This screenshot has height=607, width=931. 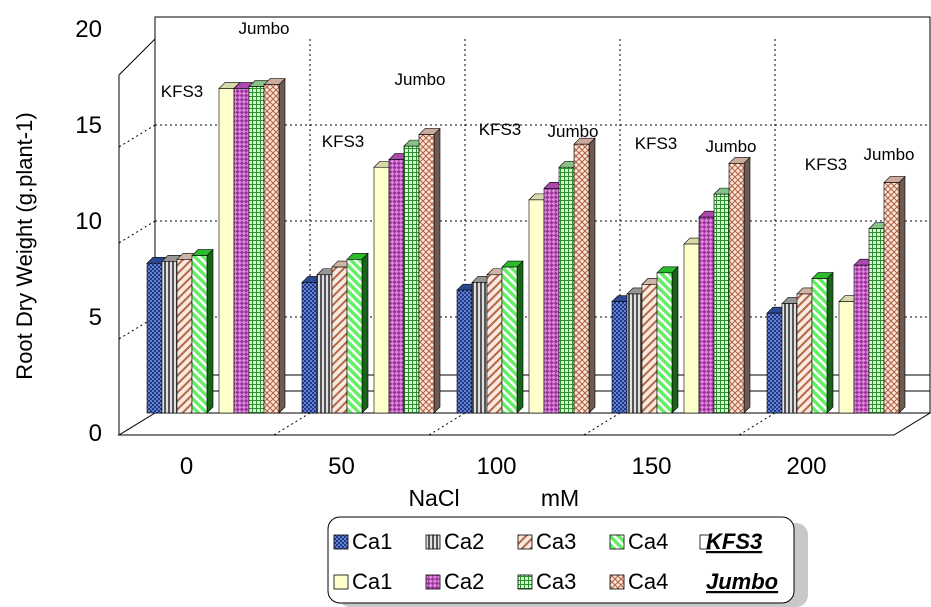 I want to click on group-label-jumbo-200: Jumbo, so click(x=888, y=154).